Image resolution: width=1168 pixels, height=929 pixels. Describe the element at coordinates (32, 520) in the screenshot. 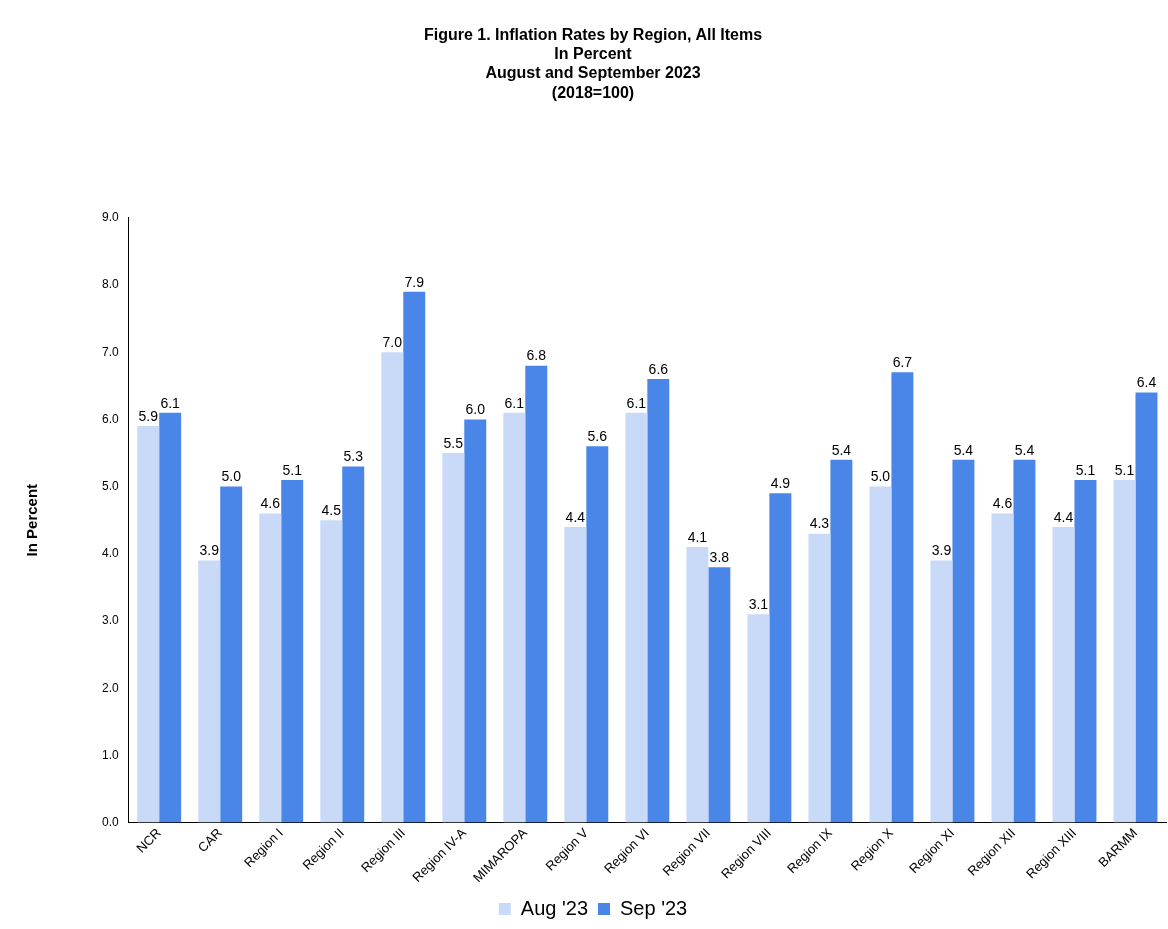

I see `y-axis-title: In Percent` at that location.